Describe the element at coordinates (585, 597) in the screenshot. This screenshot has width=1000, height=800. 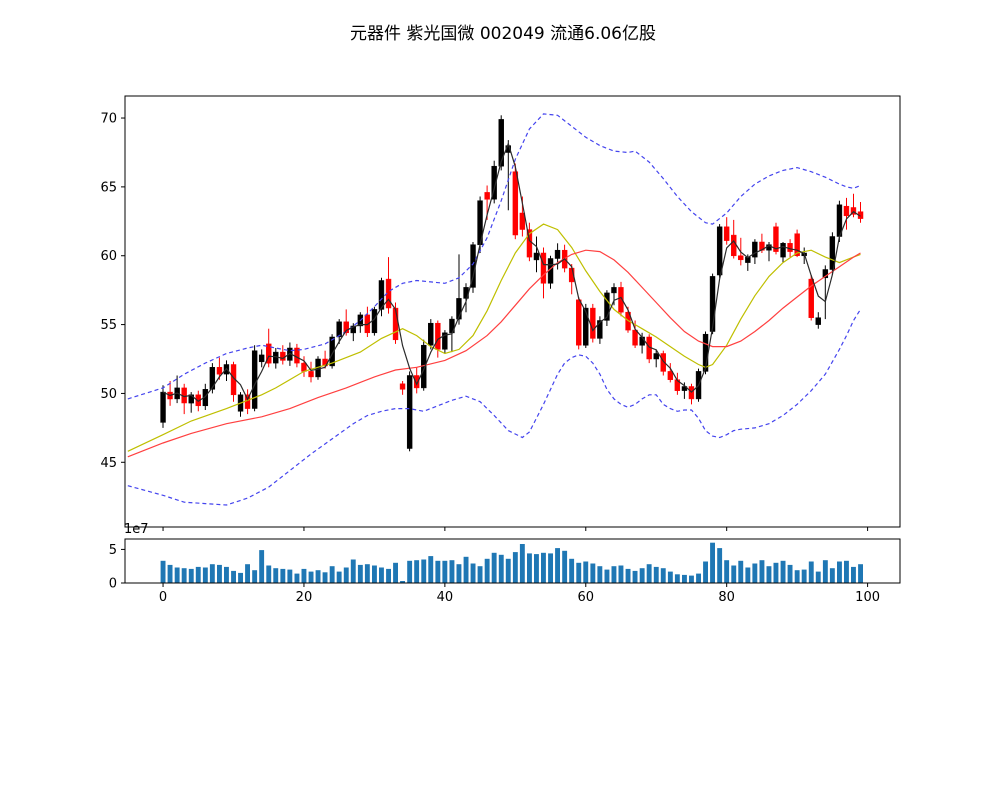
I see `volume-x-tick-label: 60` at that location.